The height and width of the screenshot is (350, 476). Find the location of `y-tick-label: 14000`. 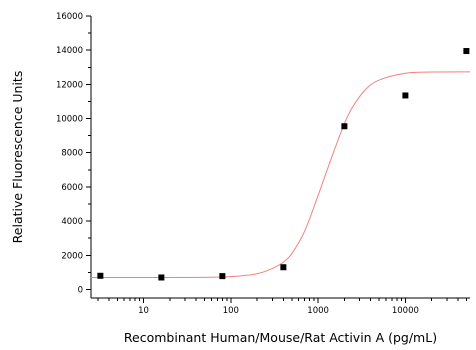

y-tick-label: 14000 is located at coordinates (69, 51).